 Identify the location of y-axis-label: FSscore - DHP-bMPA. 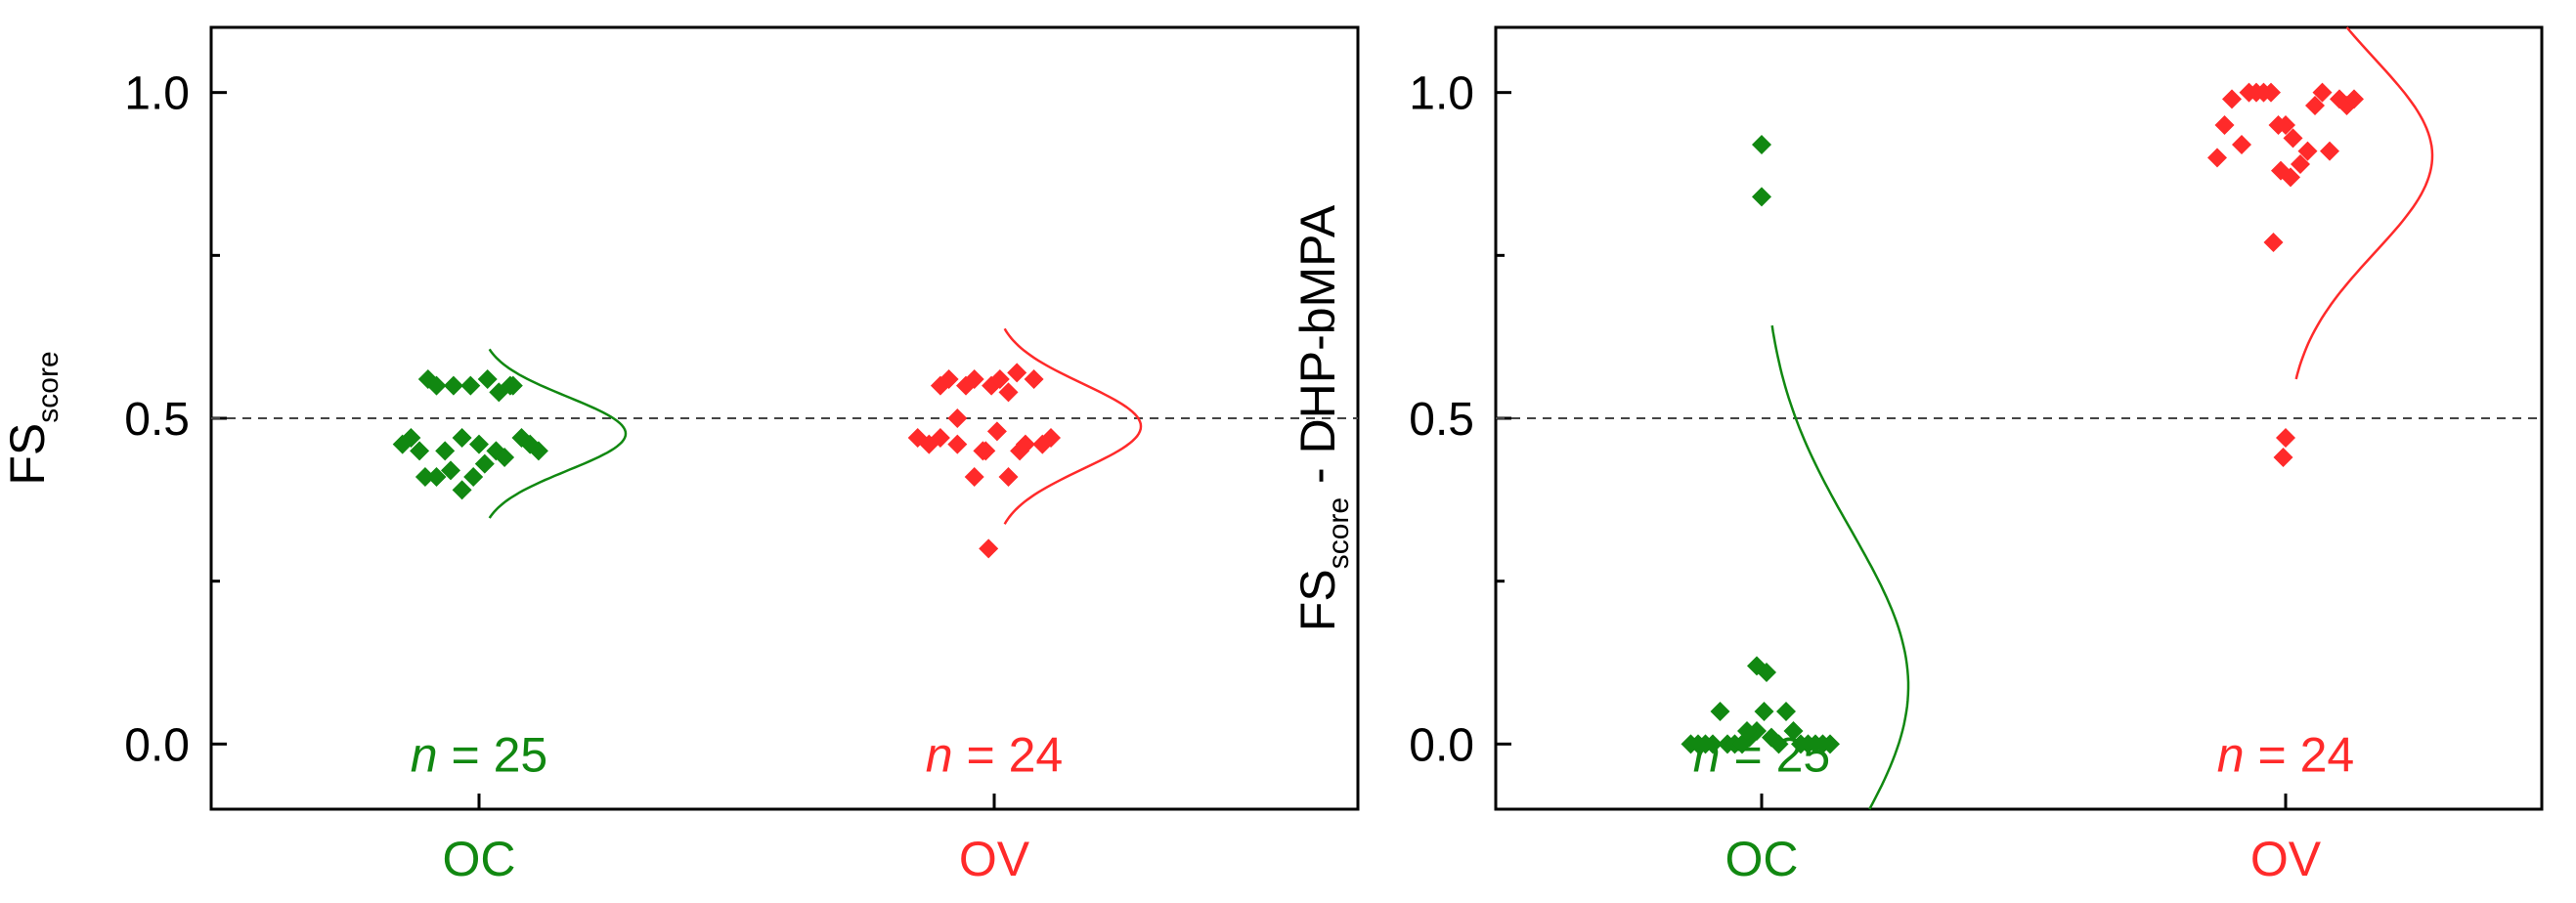
(1322, 417).